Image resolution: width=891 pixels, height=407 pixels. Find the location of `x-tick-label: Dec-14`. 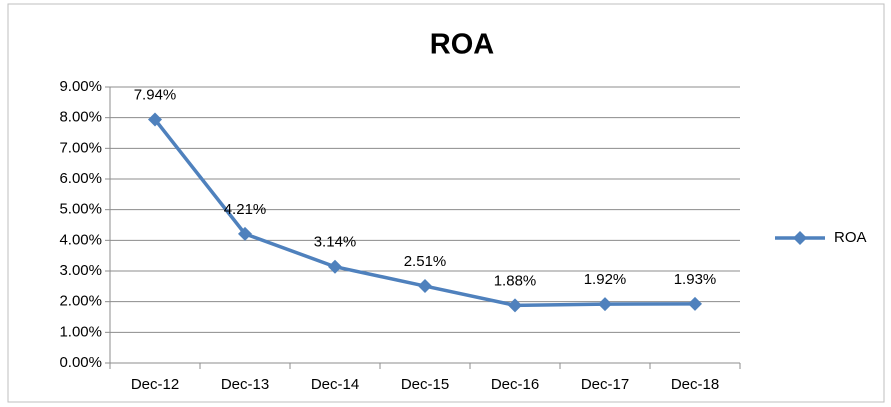

x-tick-label: Dec-14 is located at coordinates (335, 384).